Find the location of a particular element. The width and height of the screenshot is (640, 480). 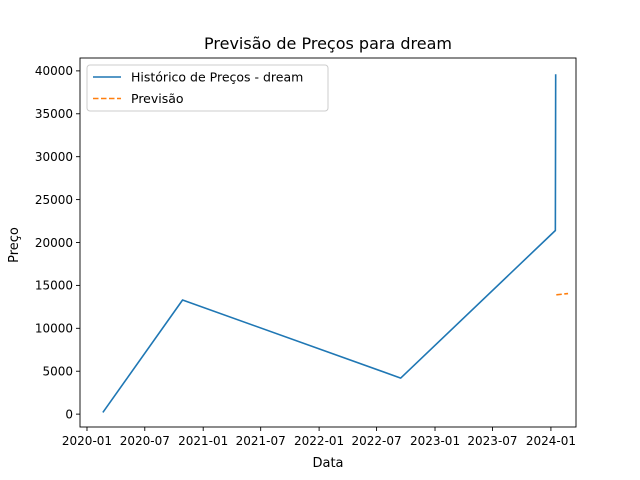

chart-title: Previsão de Preços para dream is located at coordinates (328, 43).